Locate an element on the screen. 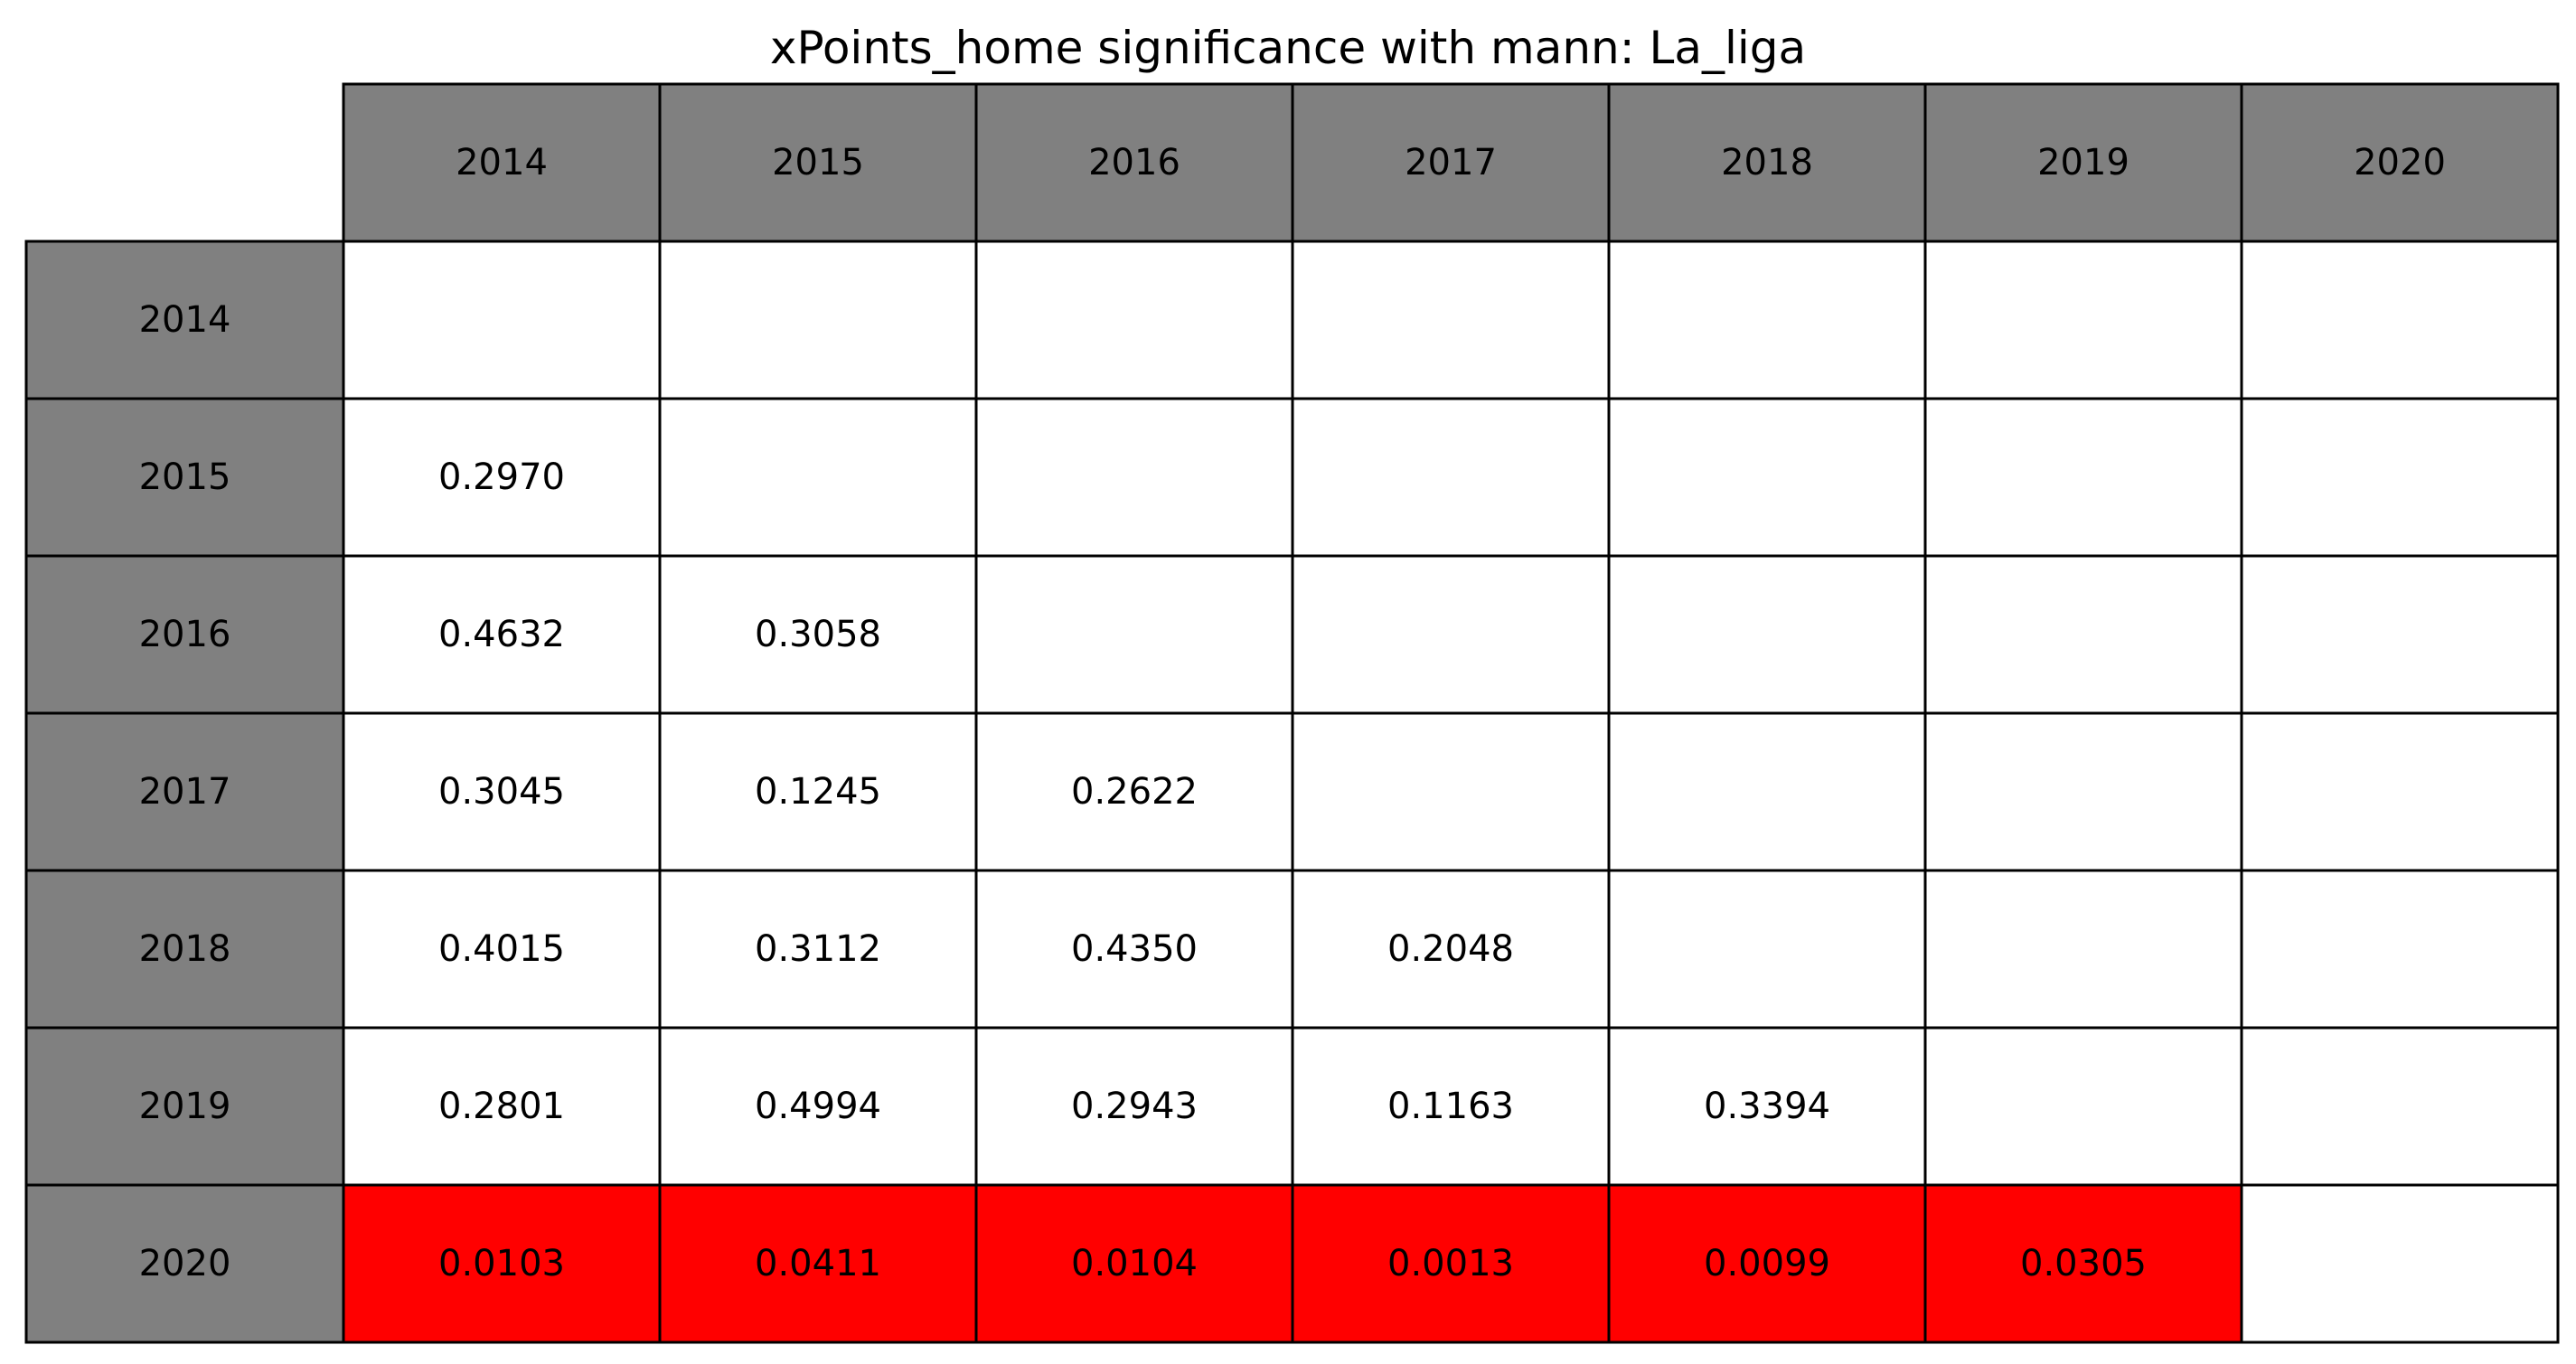 The width and height of the screenshot is (2576, 1364). column-header-label: 2016 is located at coordinates (1134, 162).